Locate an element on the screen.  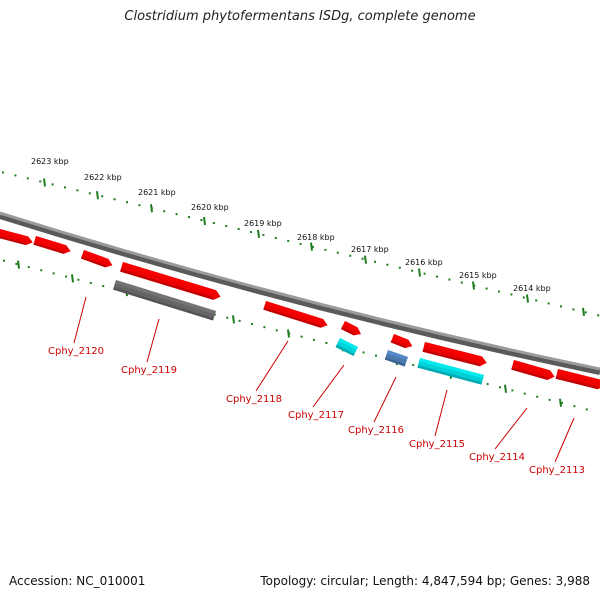
gene-body is located at coordinates (346, 347).